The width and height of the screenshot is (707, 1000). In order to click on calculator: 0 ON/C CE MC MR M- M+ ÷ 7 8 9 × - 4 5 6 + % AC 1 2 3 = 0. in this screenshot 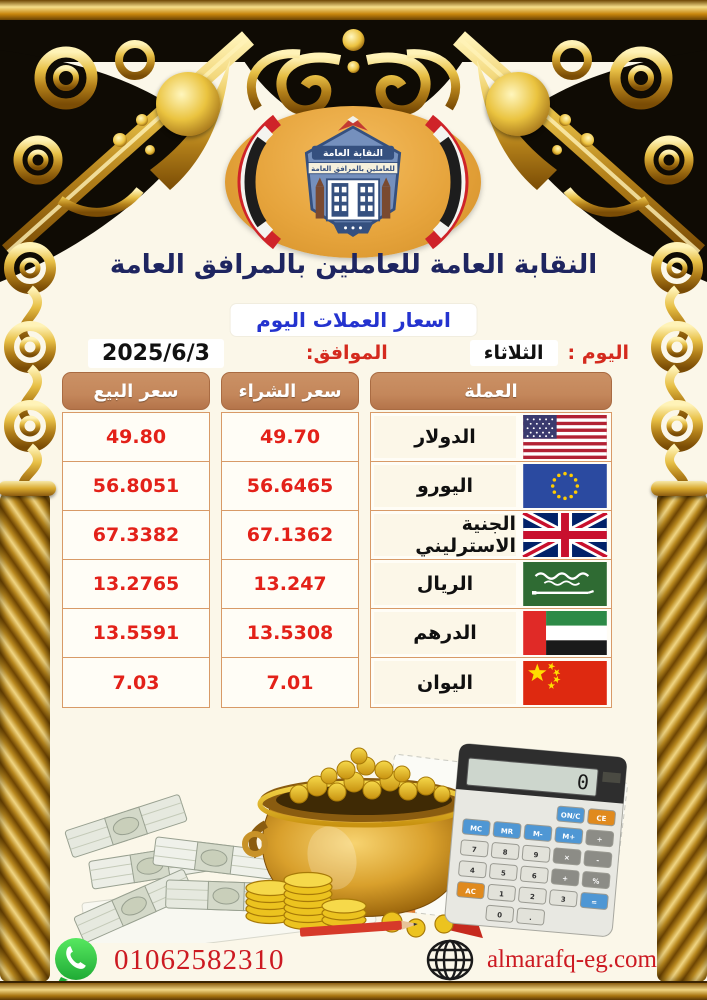, I will do `click(536, 840)`.